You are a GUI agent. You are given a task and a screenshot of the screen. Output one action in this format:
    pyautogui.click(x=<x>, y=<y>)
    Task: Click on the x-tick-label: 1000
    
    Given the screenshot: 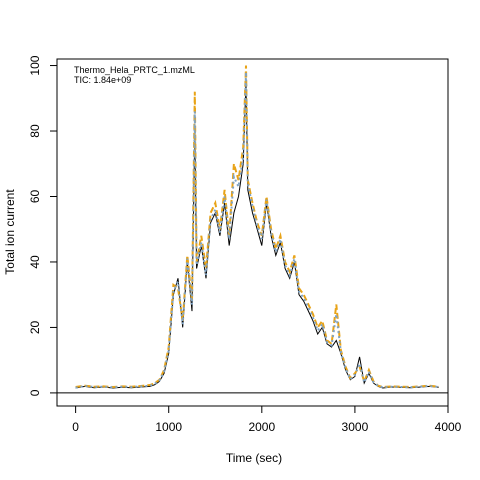 What is the action you would take?
    pyautogui.click(x=168, y=427)
    